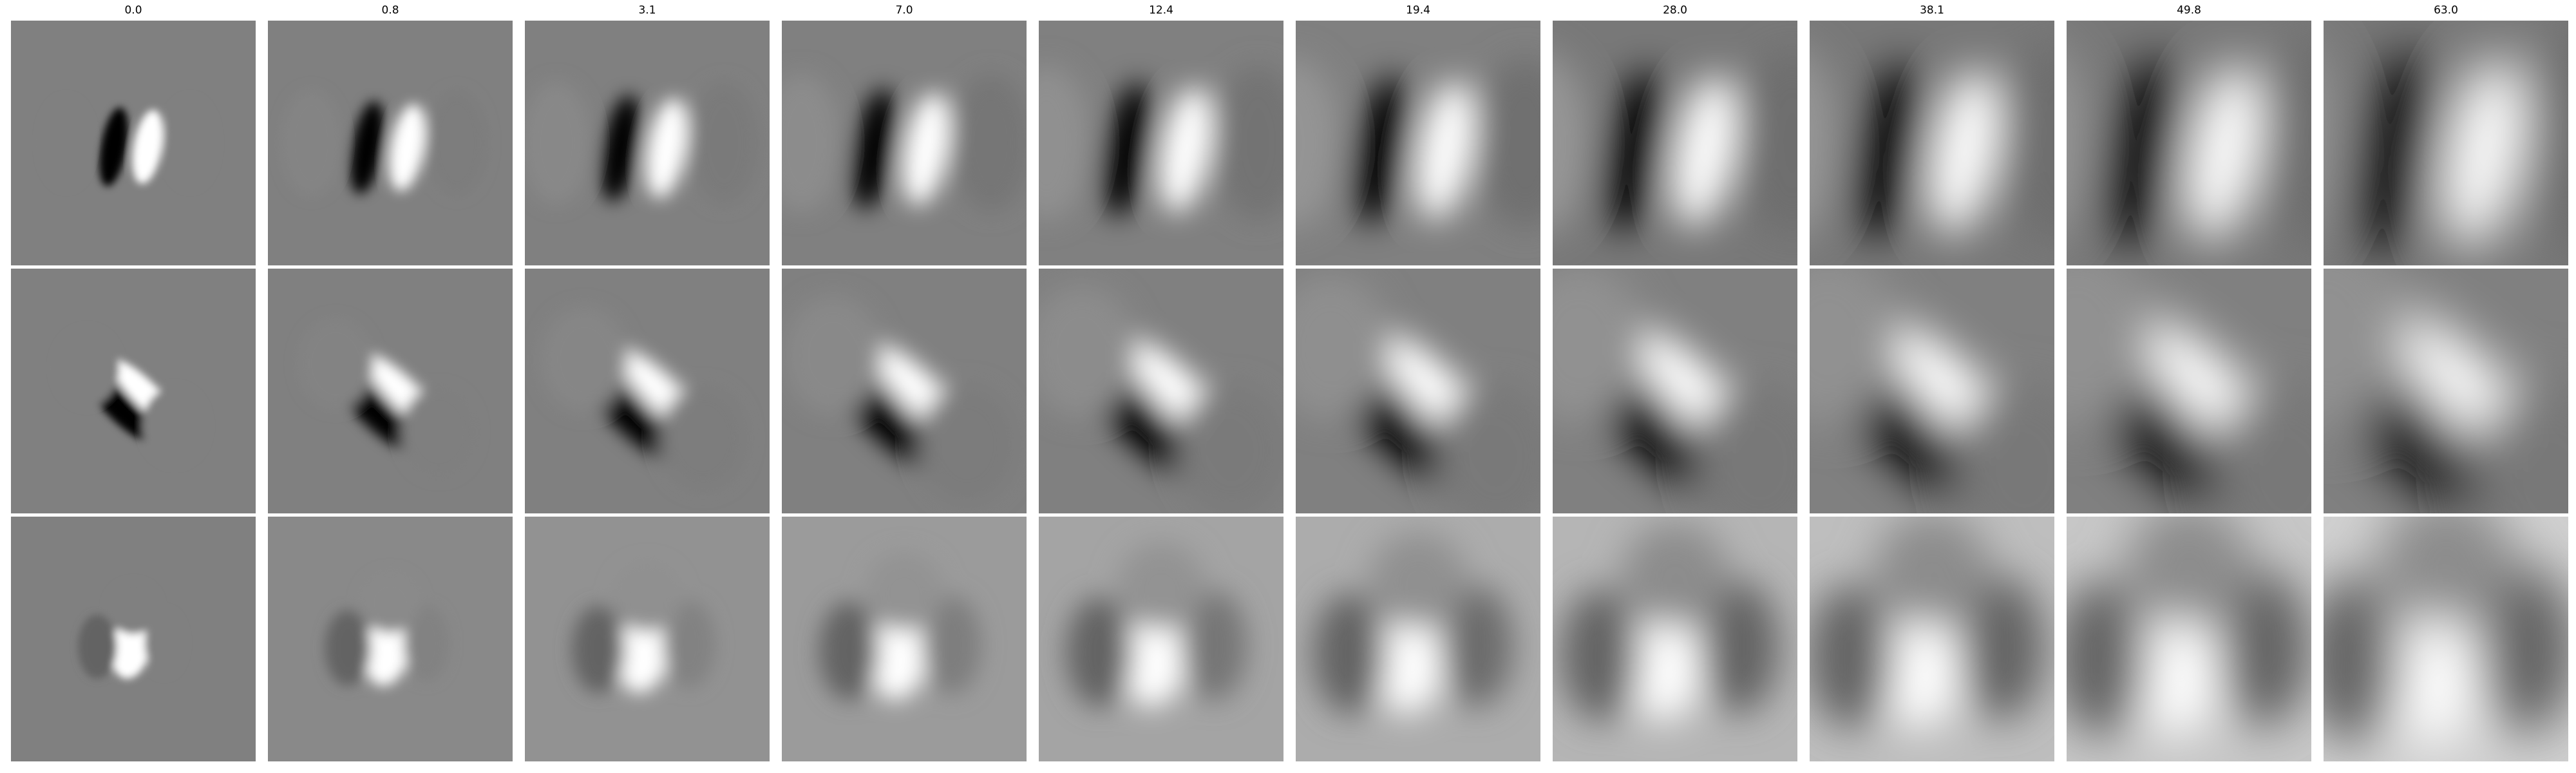 The width and height of the screenshot is (2576, 773). I want to click on column-label: 19.4, so click(1418, 10).